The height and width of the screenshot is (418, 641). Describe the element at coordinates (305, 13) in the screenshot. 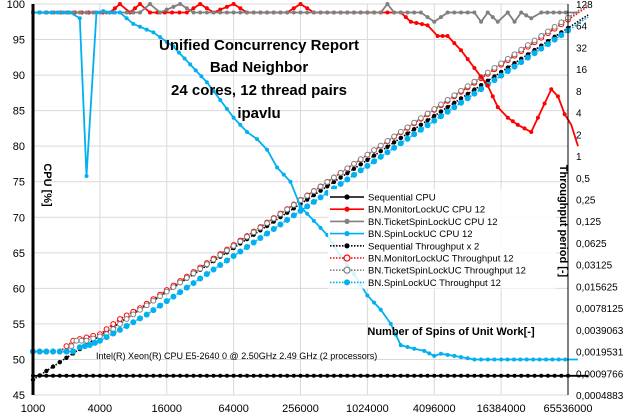

I see `series-line` at that location.